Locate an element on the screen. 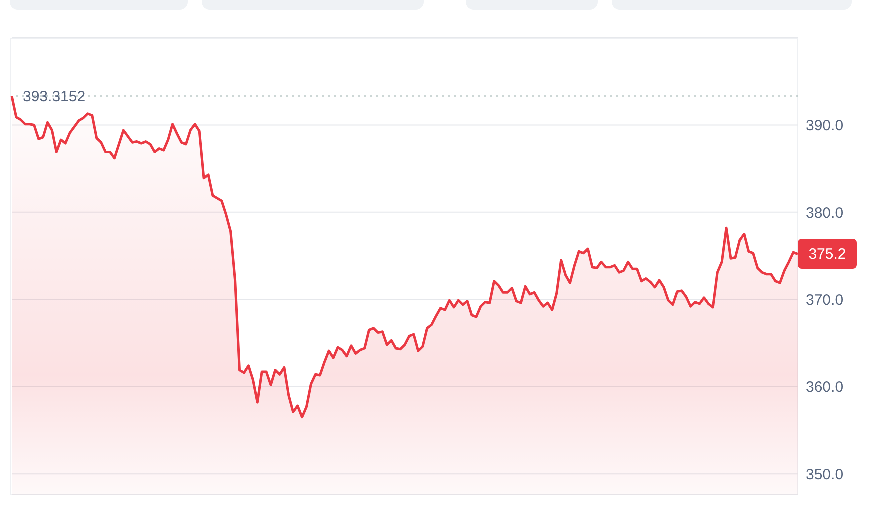  y-tick-label: 380.0 is located at coordinates (825, 213).